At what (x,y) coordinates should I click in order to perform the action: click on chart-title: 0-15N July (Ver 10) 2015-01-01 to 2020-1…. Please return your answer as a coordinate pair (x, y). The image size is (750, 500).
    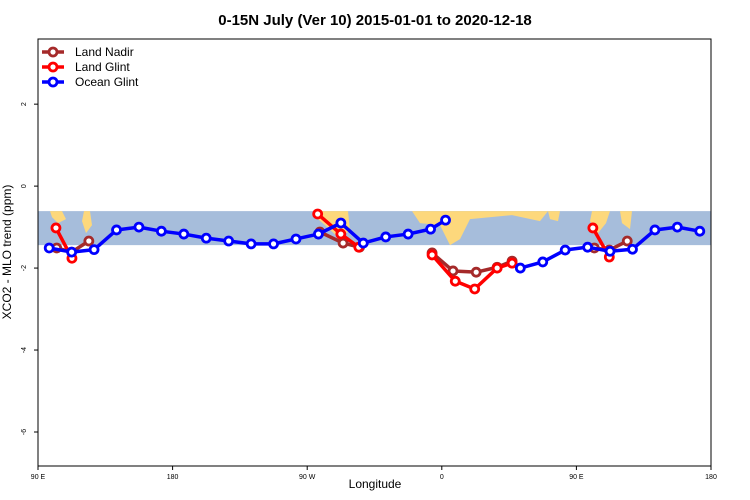
    Looking at the image, I should click on (375, 20).